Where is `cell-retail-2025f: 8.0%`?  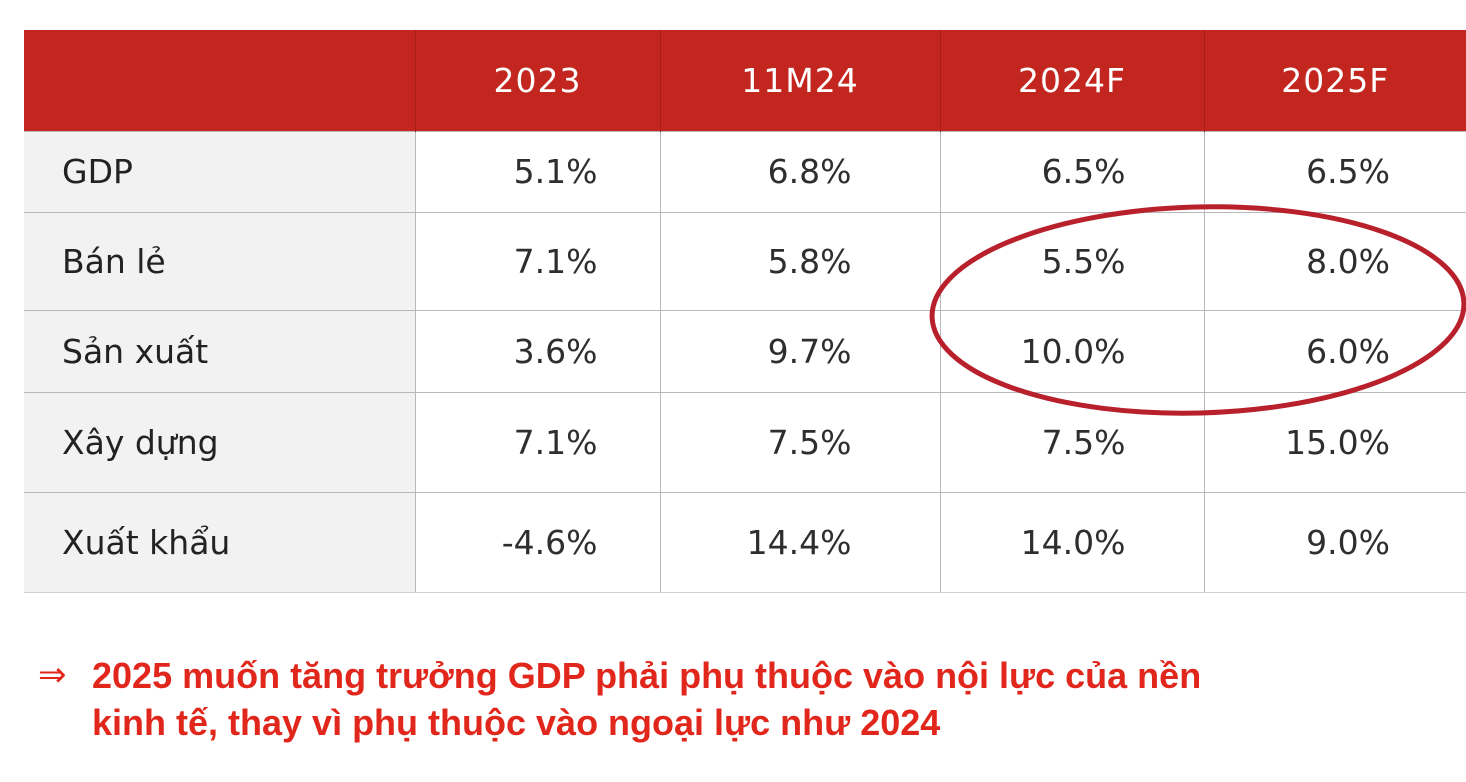 cell-retail-2025f: 8.0% is located at coordinates (1334, 261).